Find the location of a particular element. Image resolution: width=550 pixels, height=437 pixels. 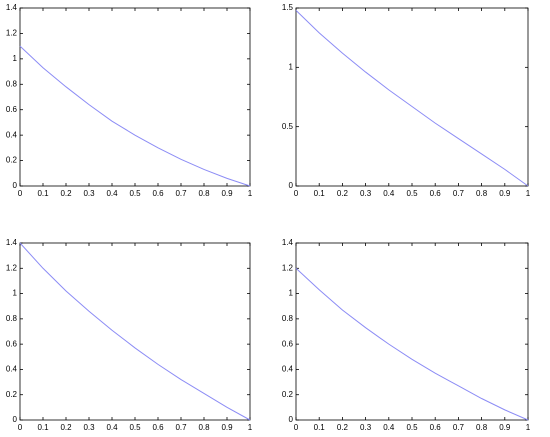

y-tick-label: 1.5 is located at coordinates (288, 7).